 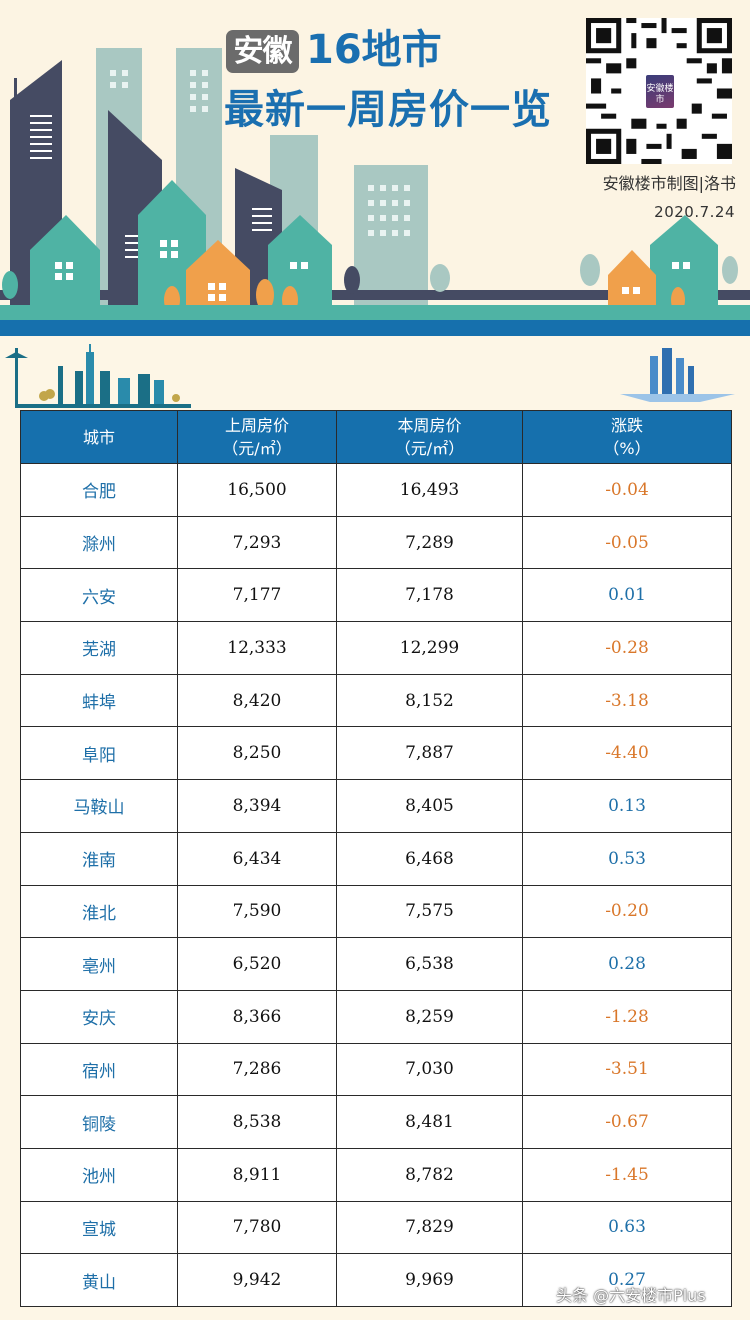 I want to click on table-row: 淮北 7,590 7,575 -0.20, so click(x=376, y=911).